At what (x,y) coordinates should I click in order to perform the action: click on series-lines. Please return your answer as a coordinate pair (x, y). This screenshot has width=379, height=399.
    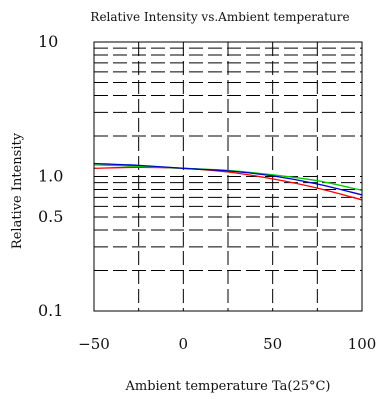
    Looking at the image, I should click on (228, 181).